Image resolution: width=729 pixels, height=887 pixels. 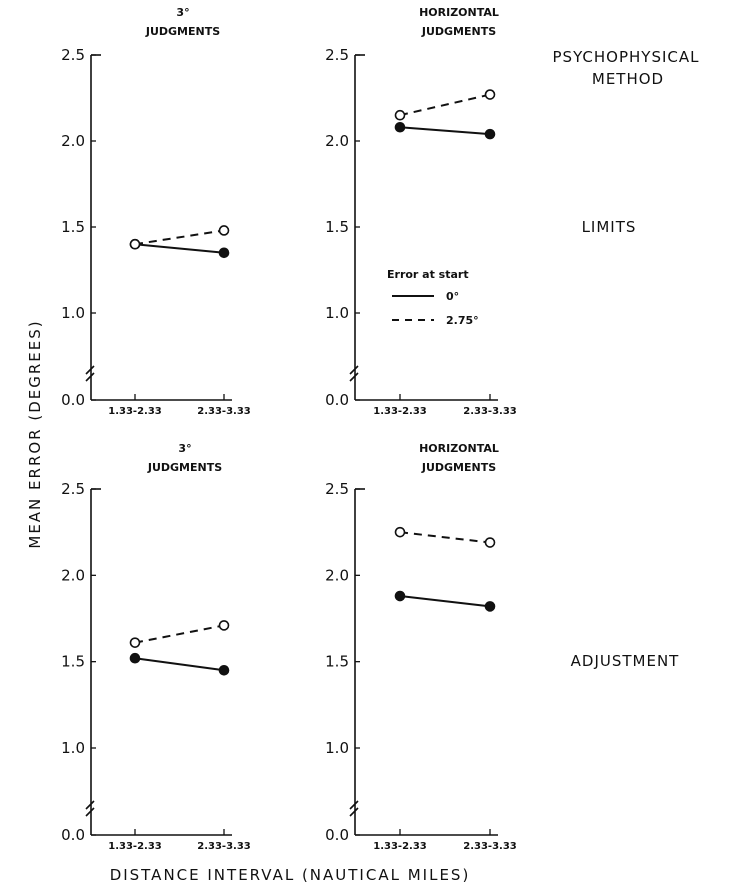 What do you see at coordinates (452, 296) in the screenshot?
I see `legend-label-solid: 0°` at bounding box center [452, 296].